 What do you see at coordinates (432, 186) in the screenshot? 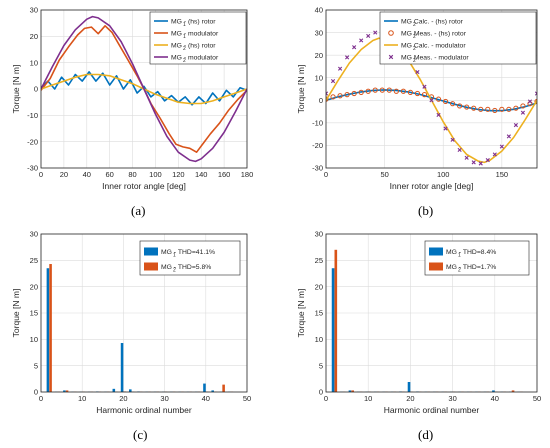
I see `x-axis-label: Inner rotor angle [deg]` at bounding box center [432, 186].